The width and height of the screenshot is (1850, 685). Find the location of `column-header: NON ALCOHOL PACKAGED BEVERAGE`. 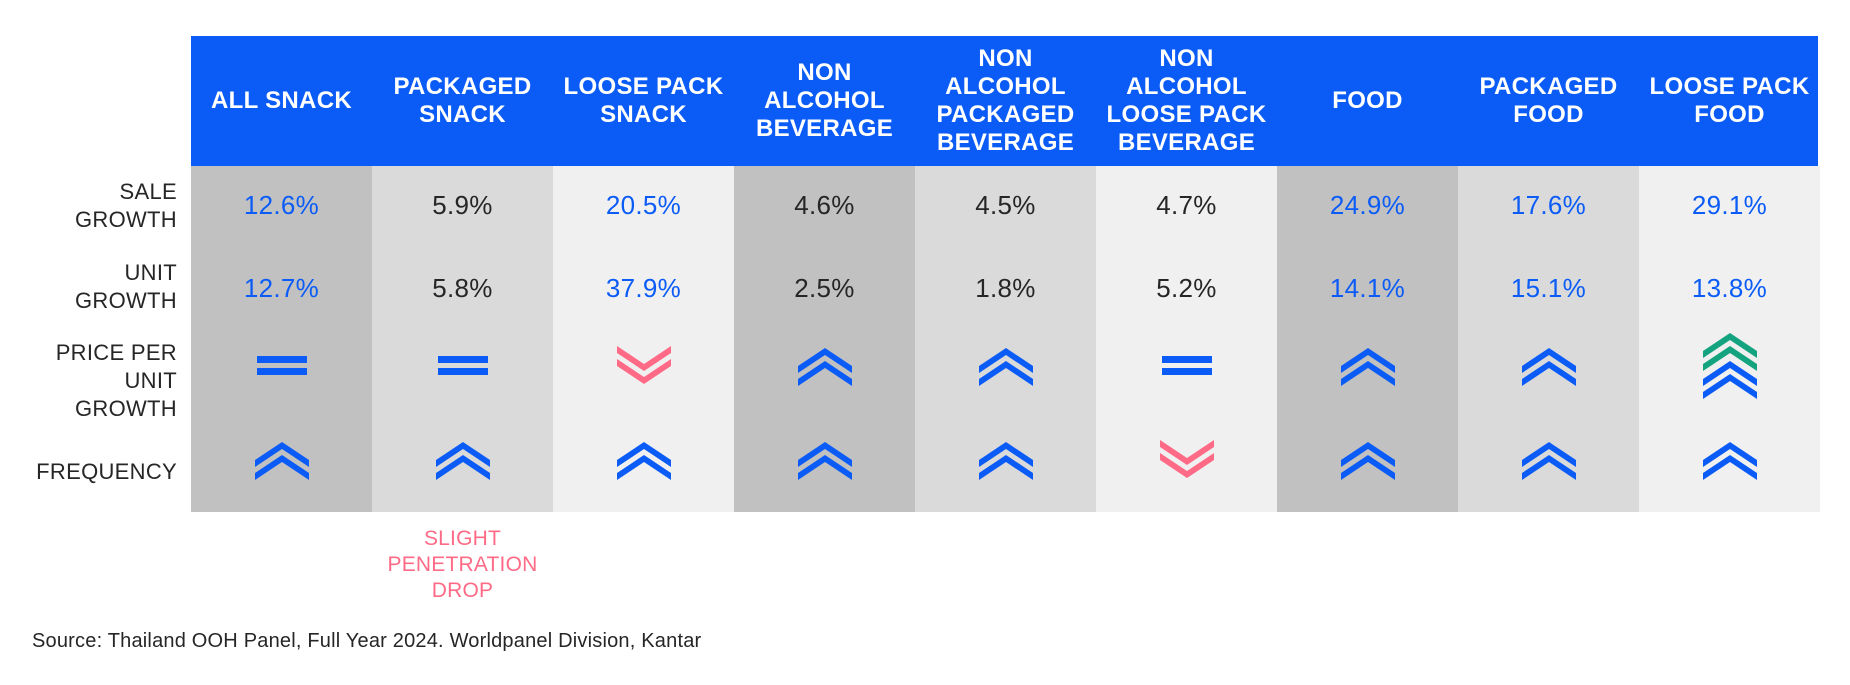

column-header: NON ALCOHOL PACKAGED BEVERAGE is located at coordinates (1005, 100).